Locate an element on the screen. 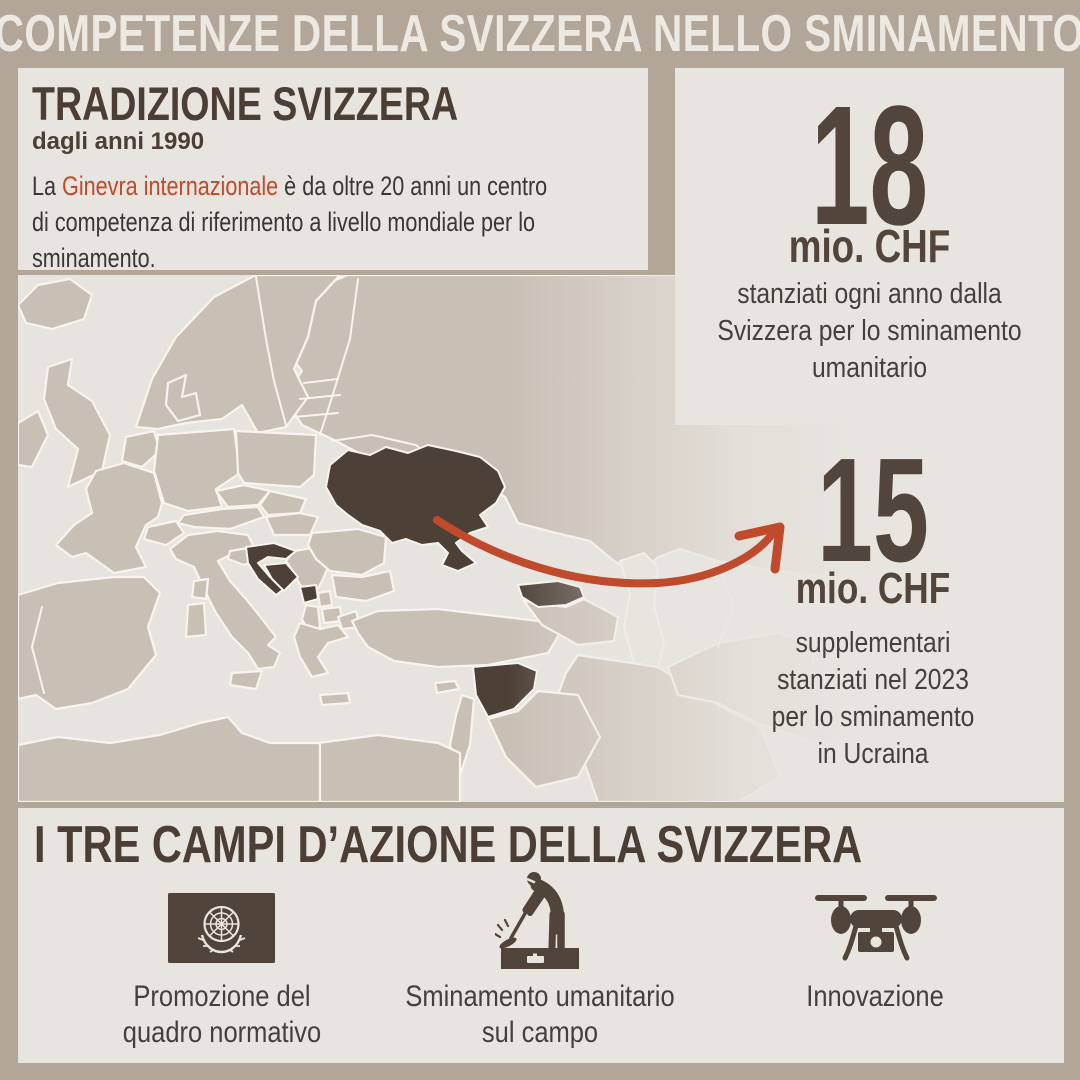  field-caption-normative: Promozione del quadro normativo is located at coordinates (222, 1014).